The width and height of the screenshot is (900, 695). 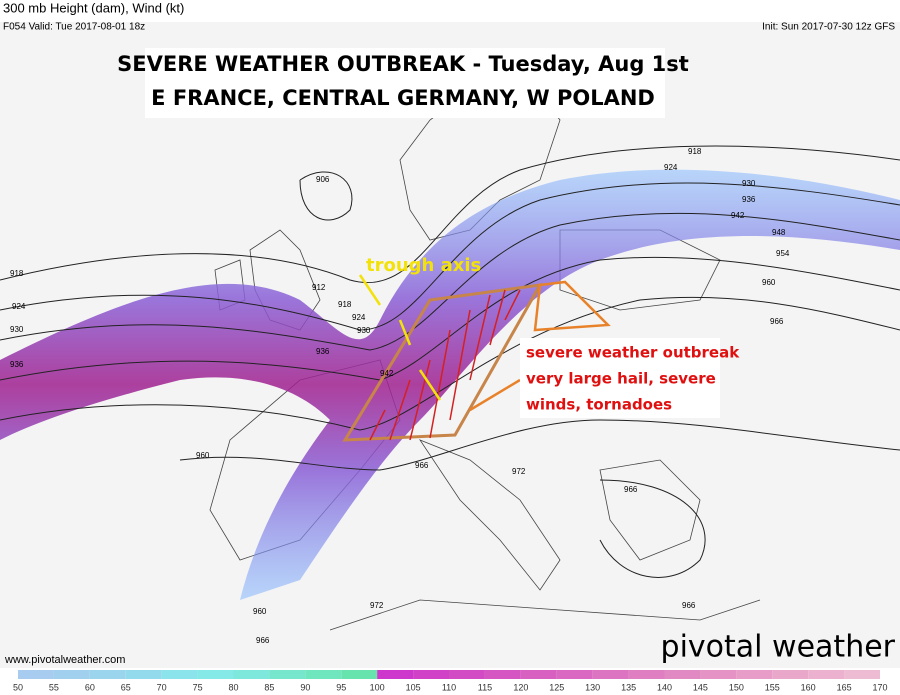 I want to click on colorbar-label: 55, so click(x=54, y=687).